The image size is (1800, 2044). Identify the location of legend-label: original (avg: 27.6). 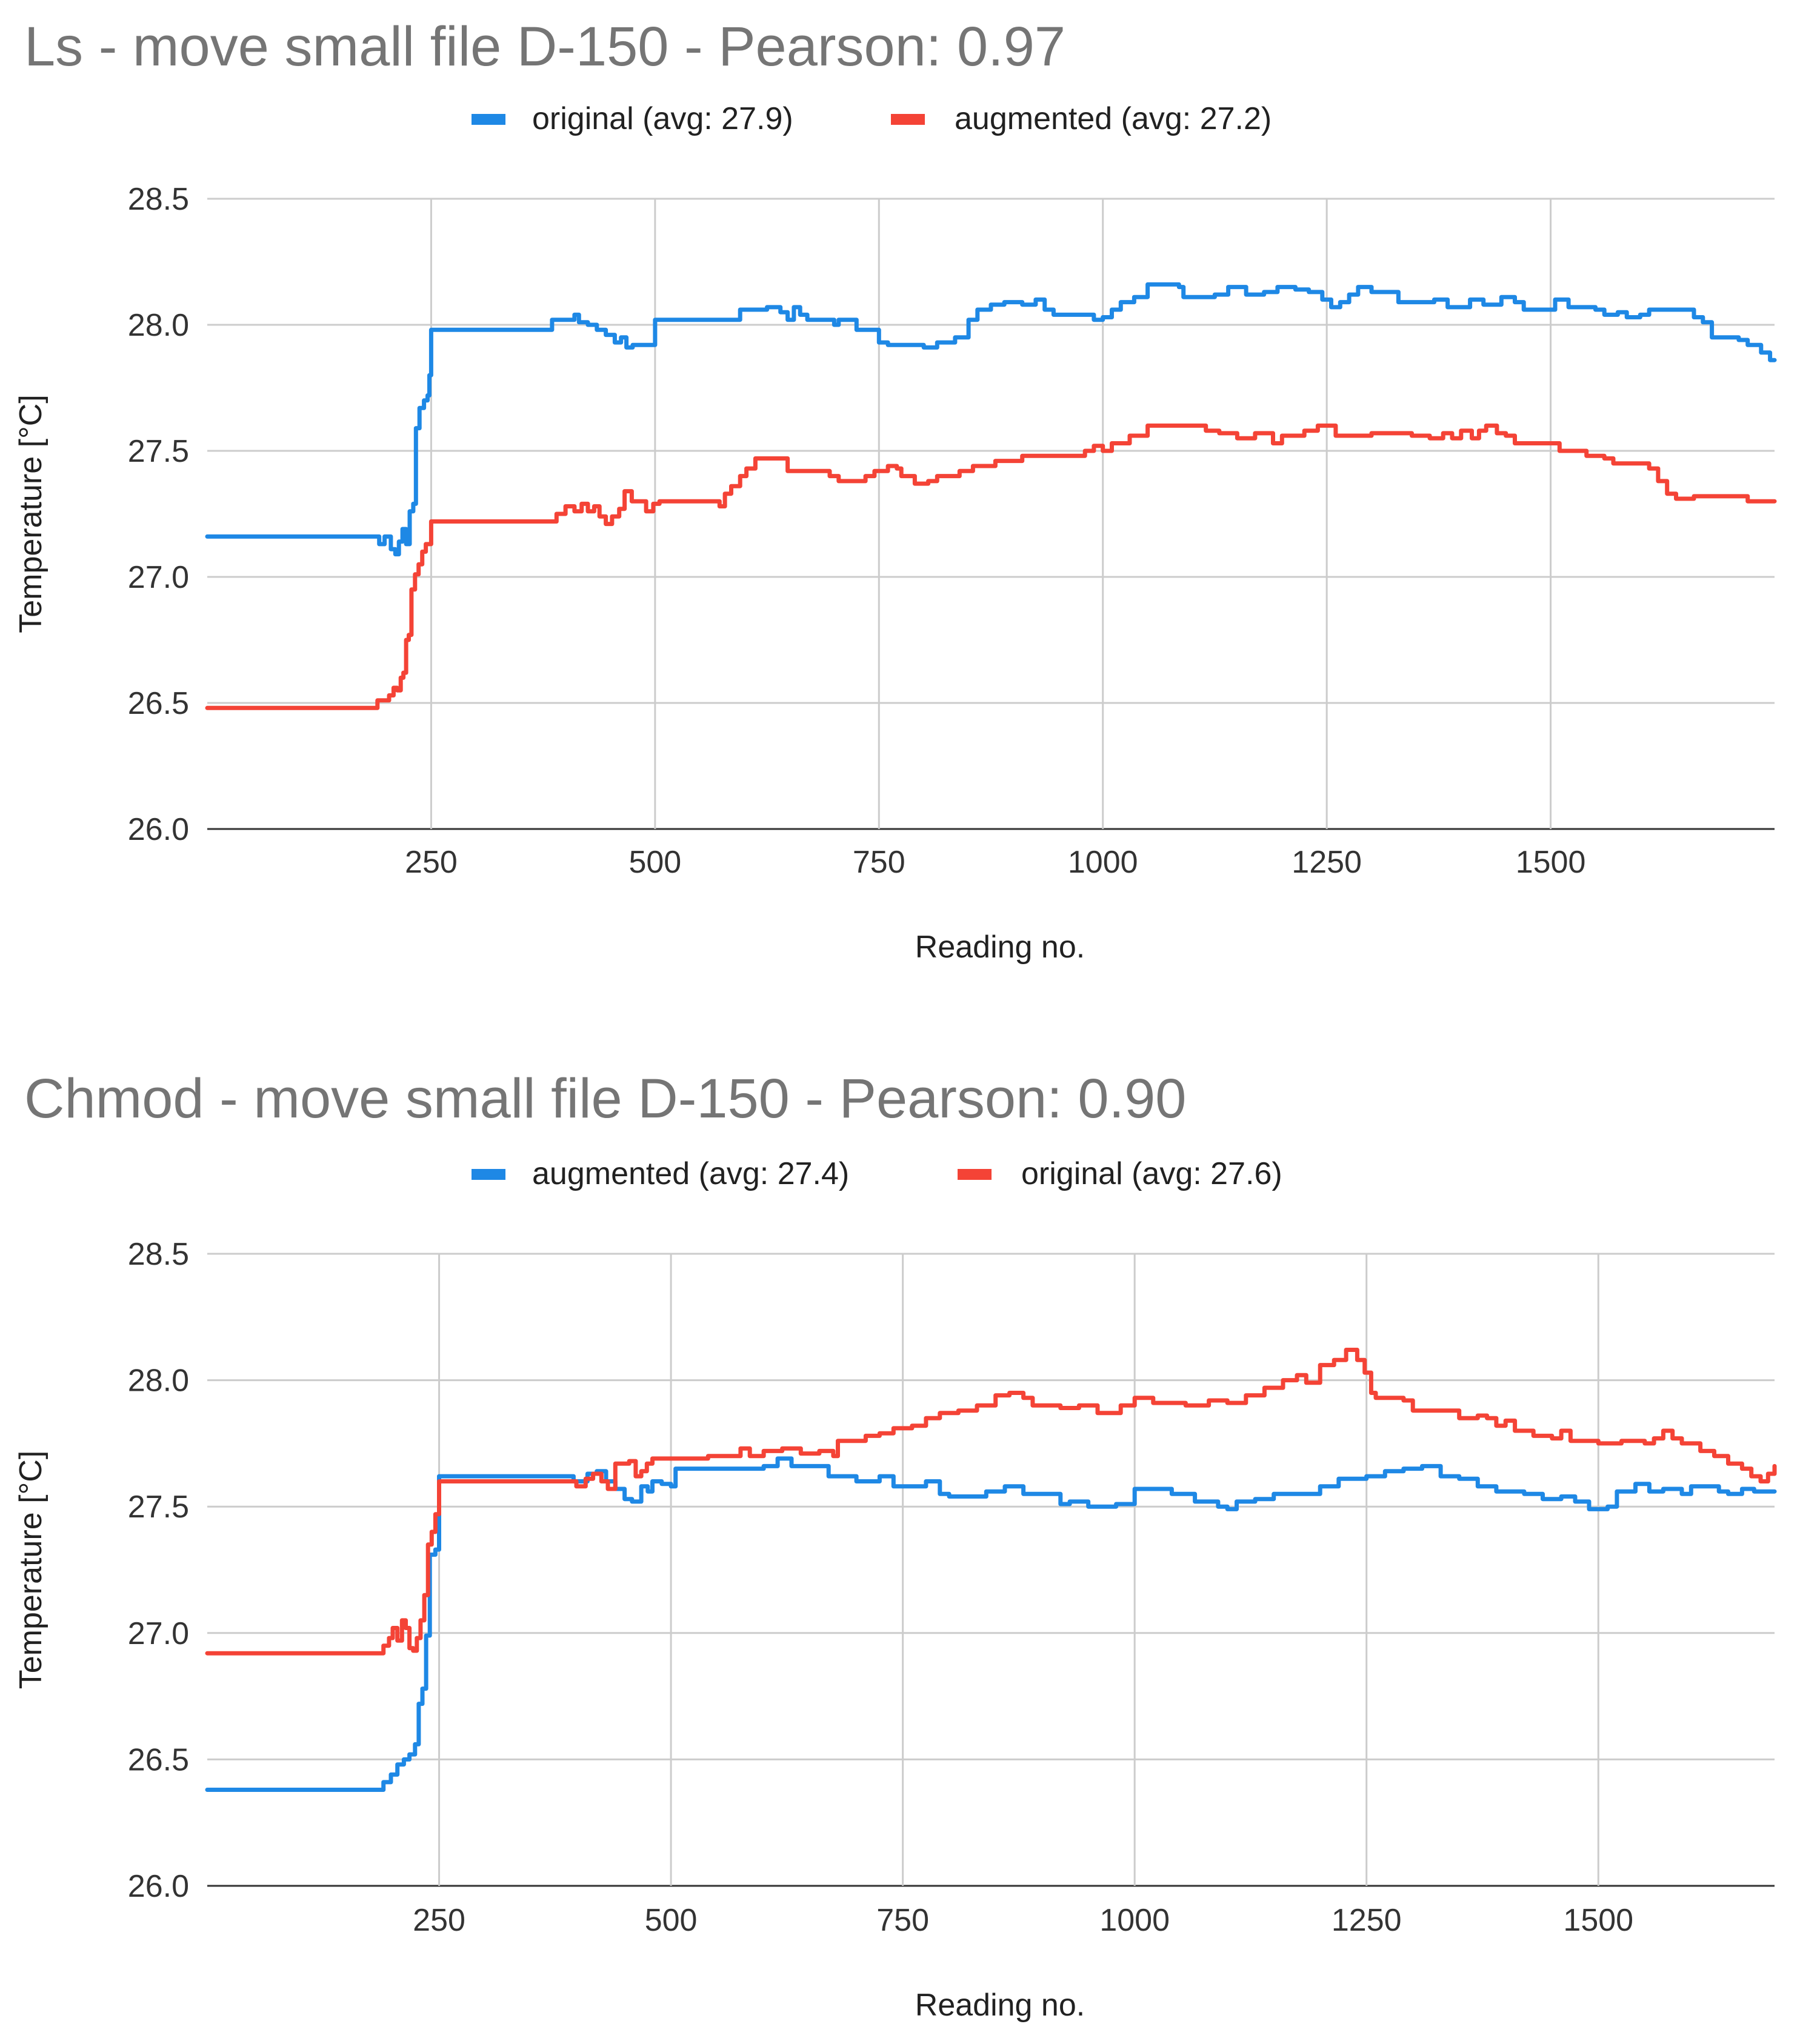
(1151, 1173).